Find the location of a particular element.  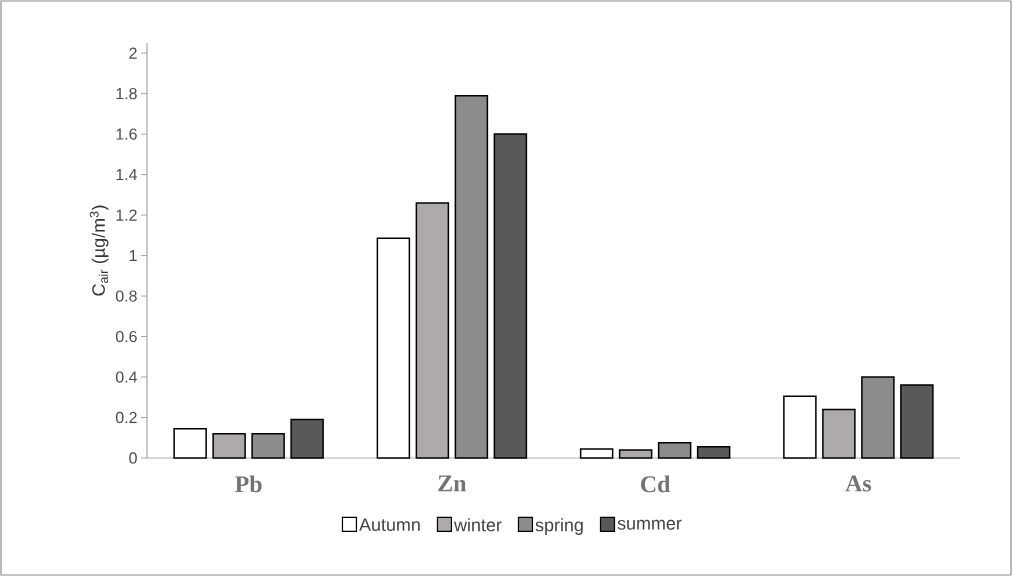

y-tick-label: 0.4 is located at coordinates (126, 377).